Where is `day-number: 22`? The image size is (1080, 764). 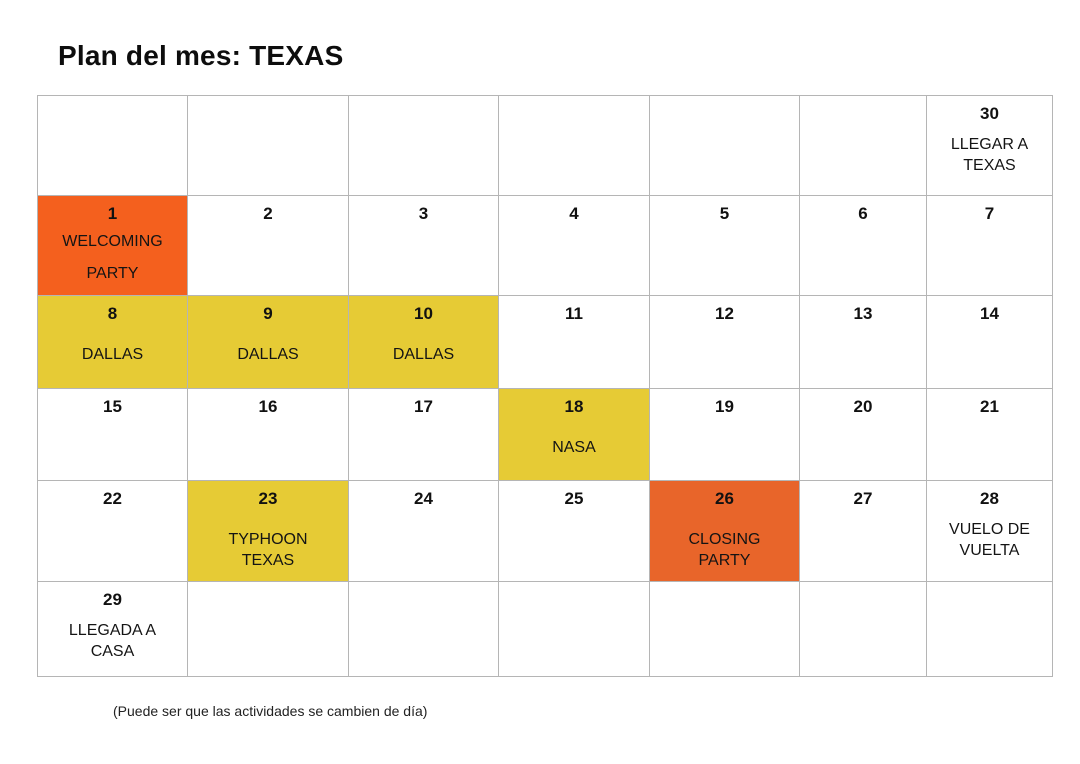
day-number: 22 is located at coordinates (112, 498).